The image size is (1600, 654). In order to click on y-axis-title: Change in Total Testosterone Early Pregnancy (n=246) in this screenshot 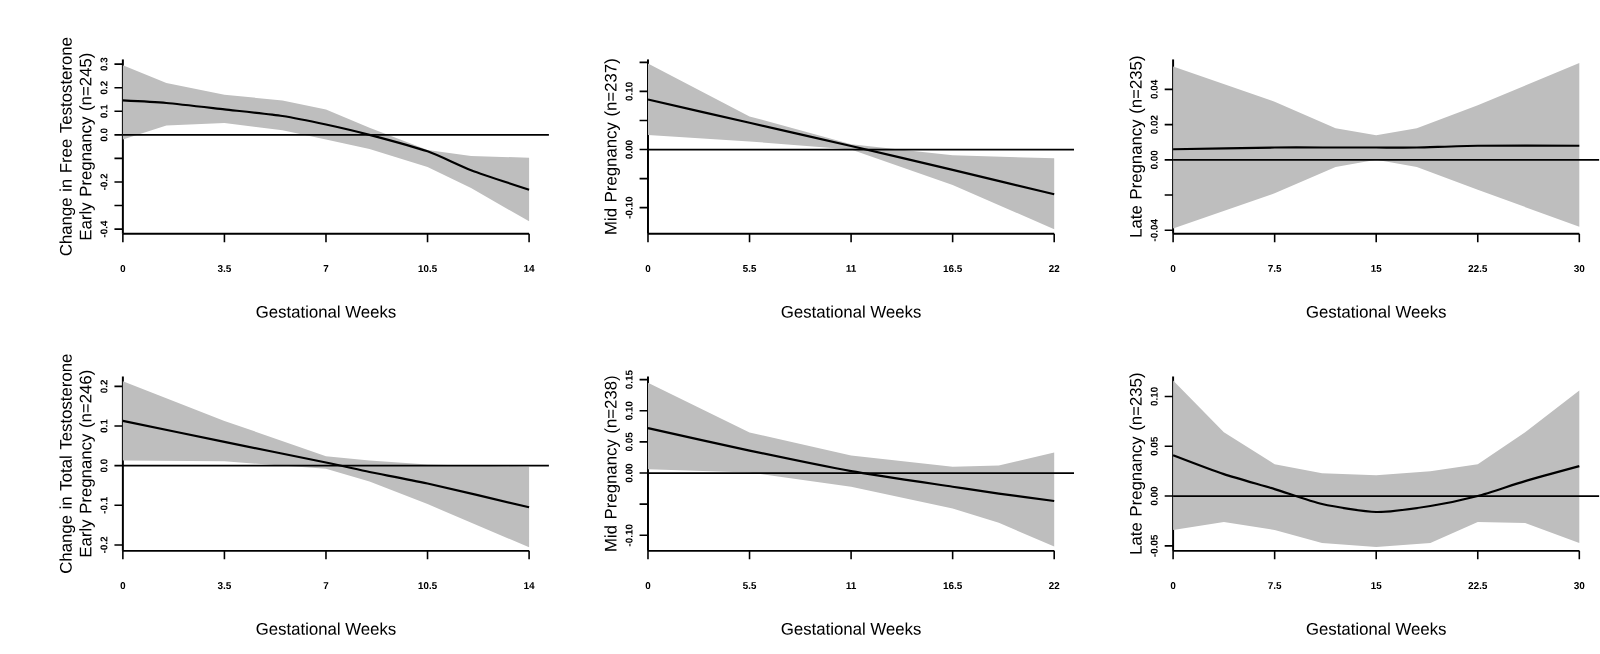, I will do `click(77, 463)`.